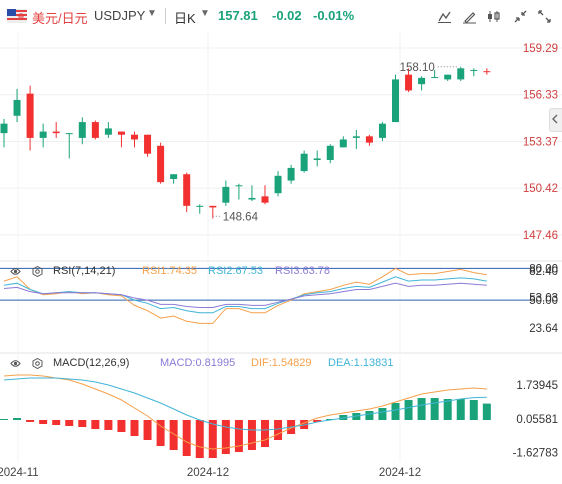  I want to click on side-panel-toggle, so click(555, 120).